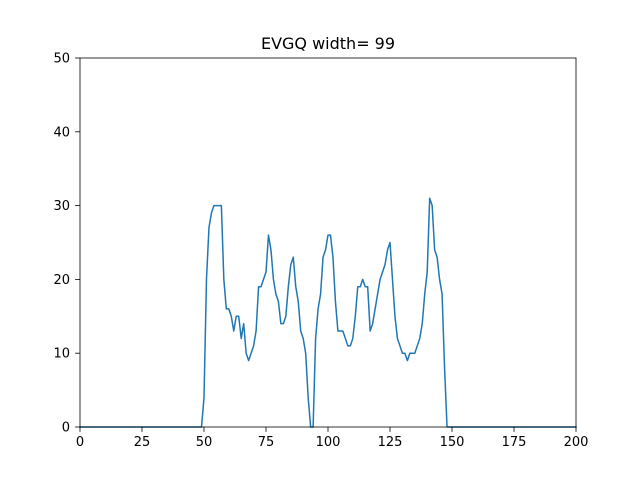 The width and height of the screenshot is (640, 480). What do you see at coordinates (61, 132) in the screenshot?
I see `y-tick-label: 40` at bounding box center [61, 132].